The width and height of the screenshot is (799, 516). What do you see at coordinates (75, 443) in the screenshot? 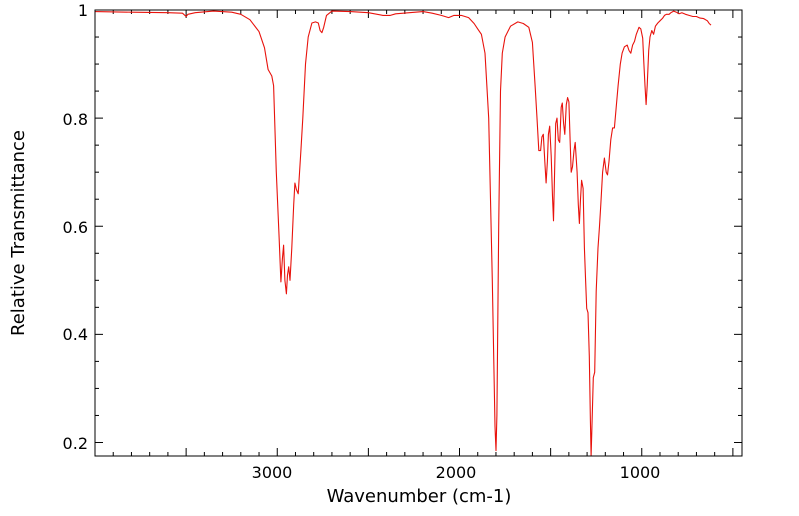
I see `y-tick-label-0.2: 0.2` at bounding box center [75, 443].